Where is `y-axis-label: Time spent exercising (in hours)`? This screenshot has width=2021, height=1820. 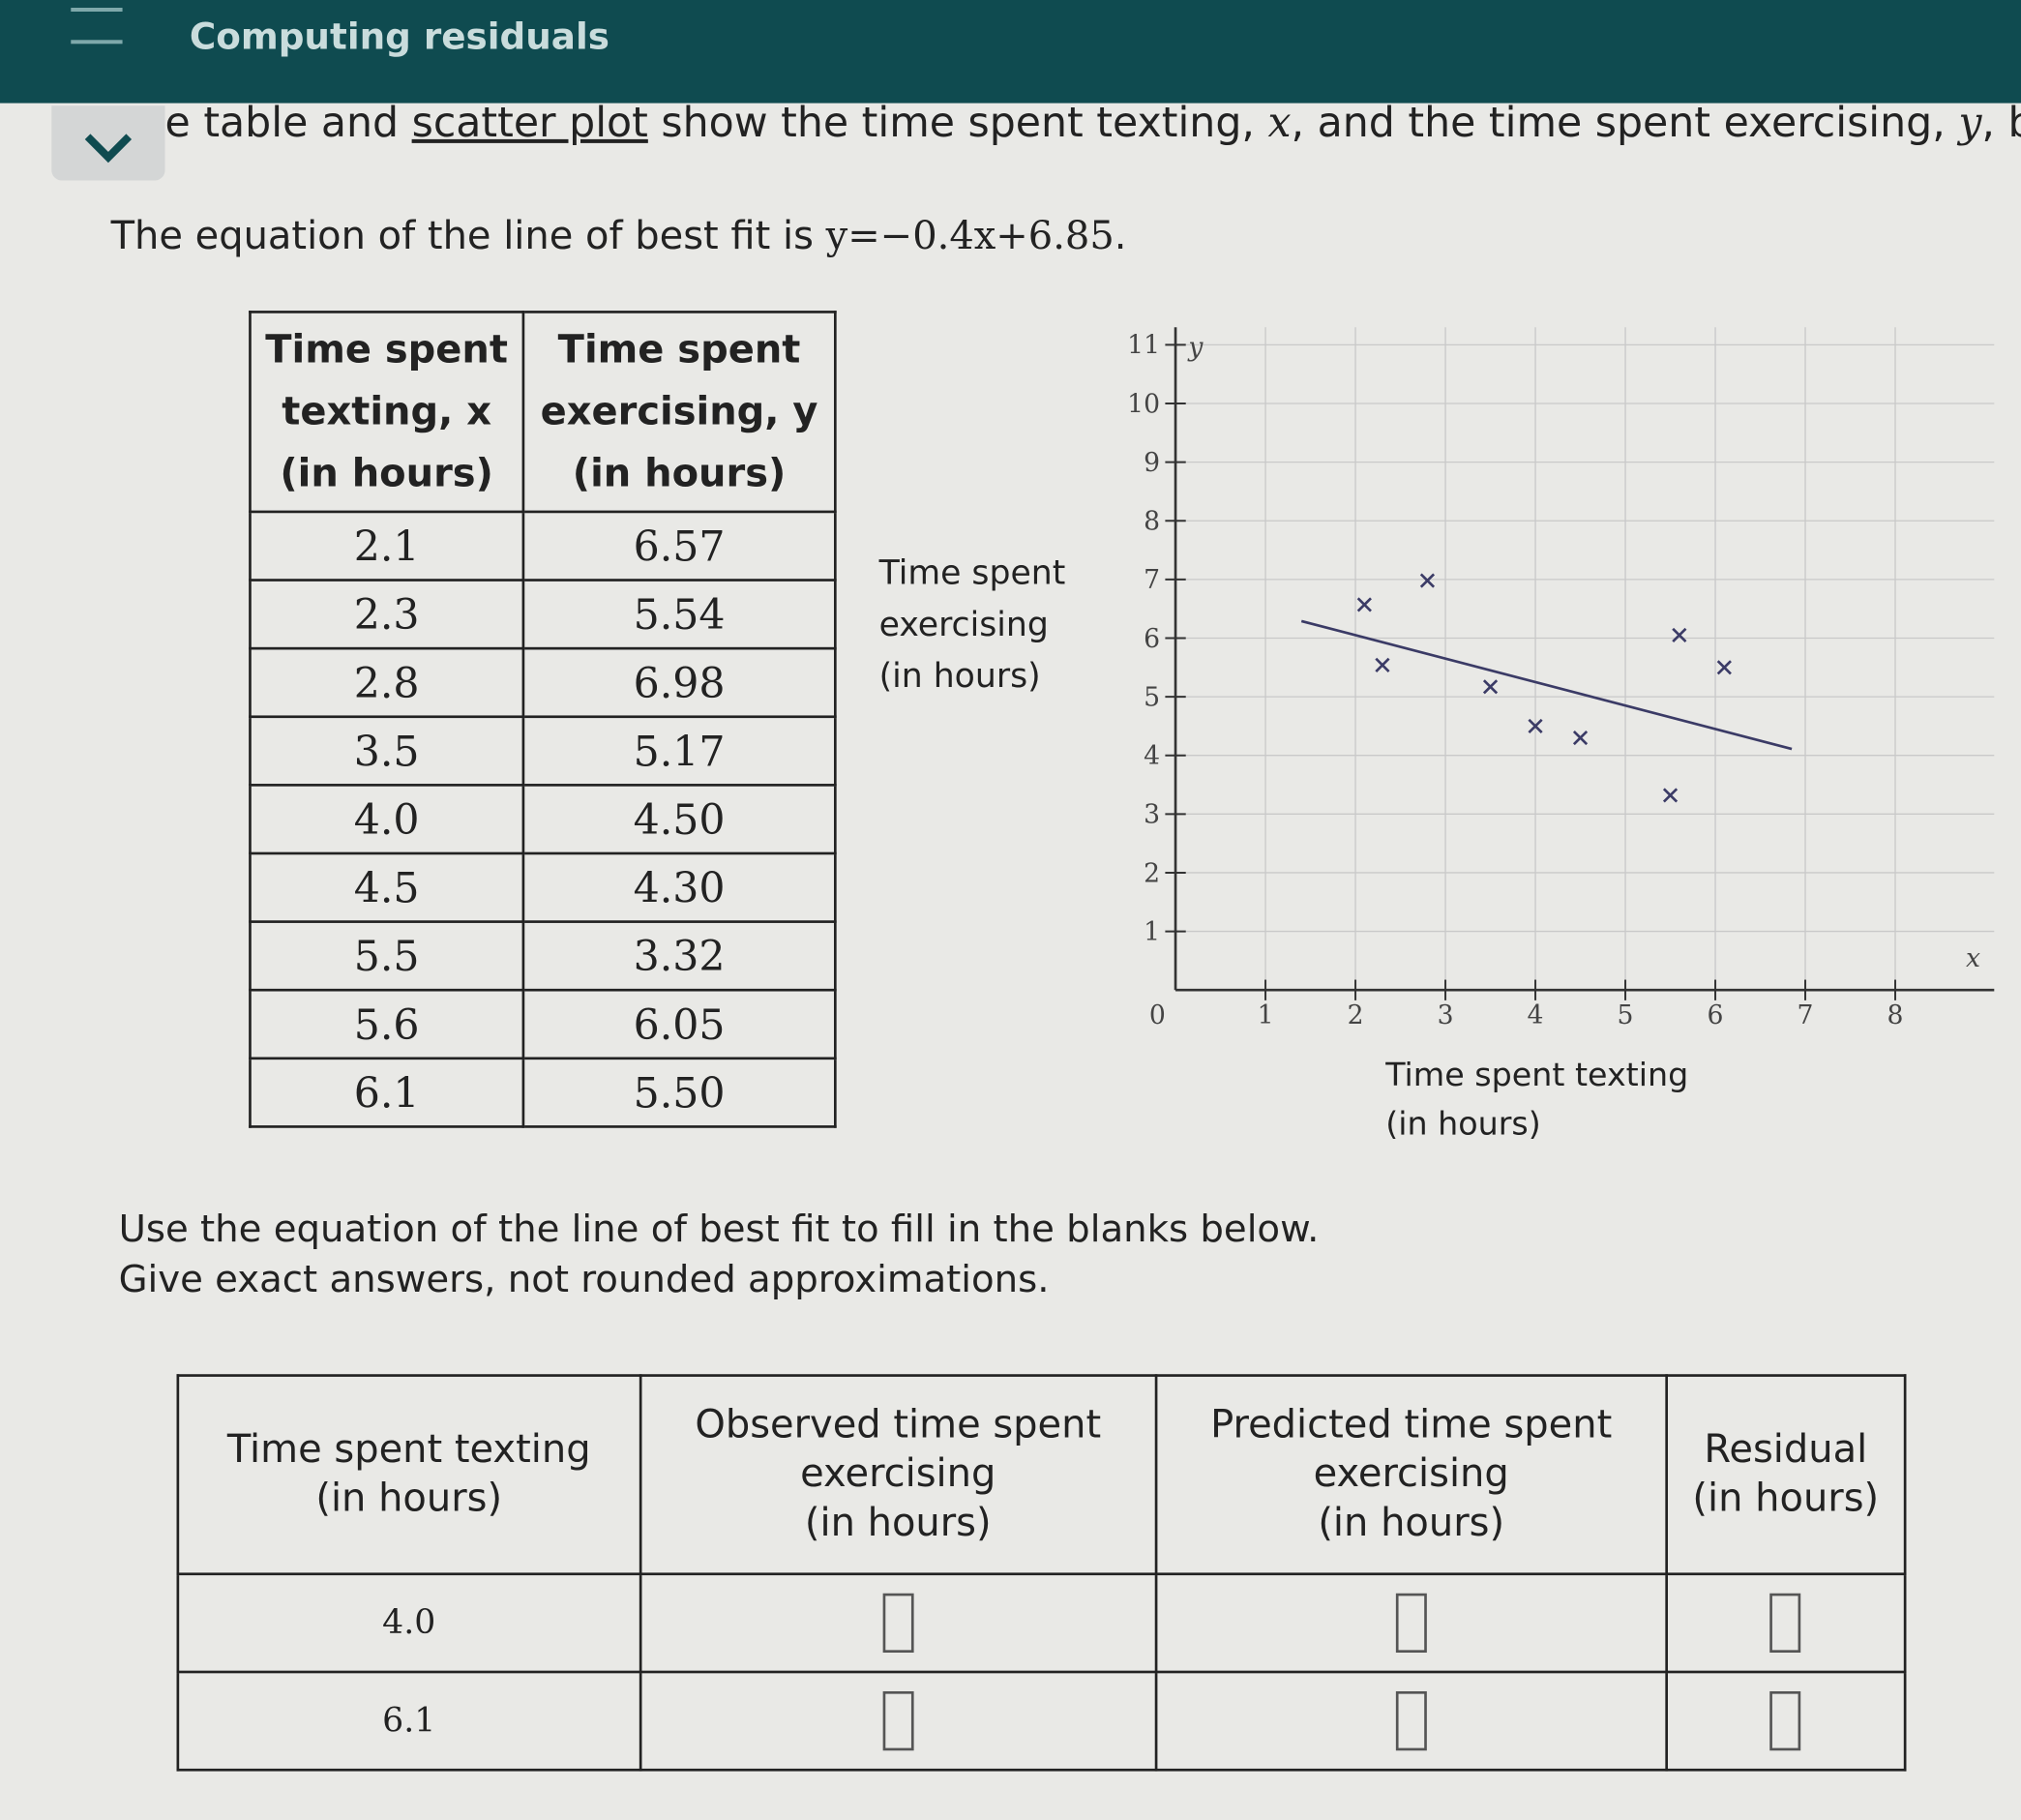 y-axis-label: Time spent exercising (in hours) is located at coordinates (972, 625).